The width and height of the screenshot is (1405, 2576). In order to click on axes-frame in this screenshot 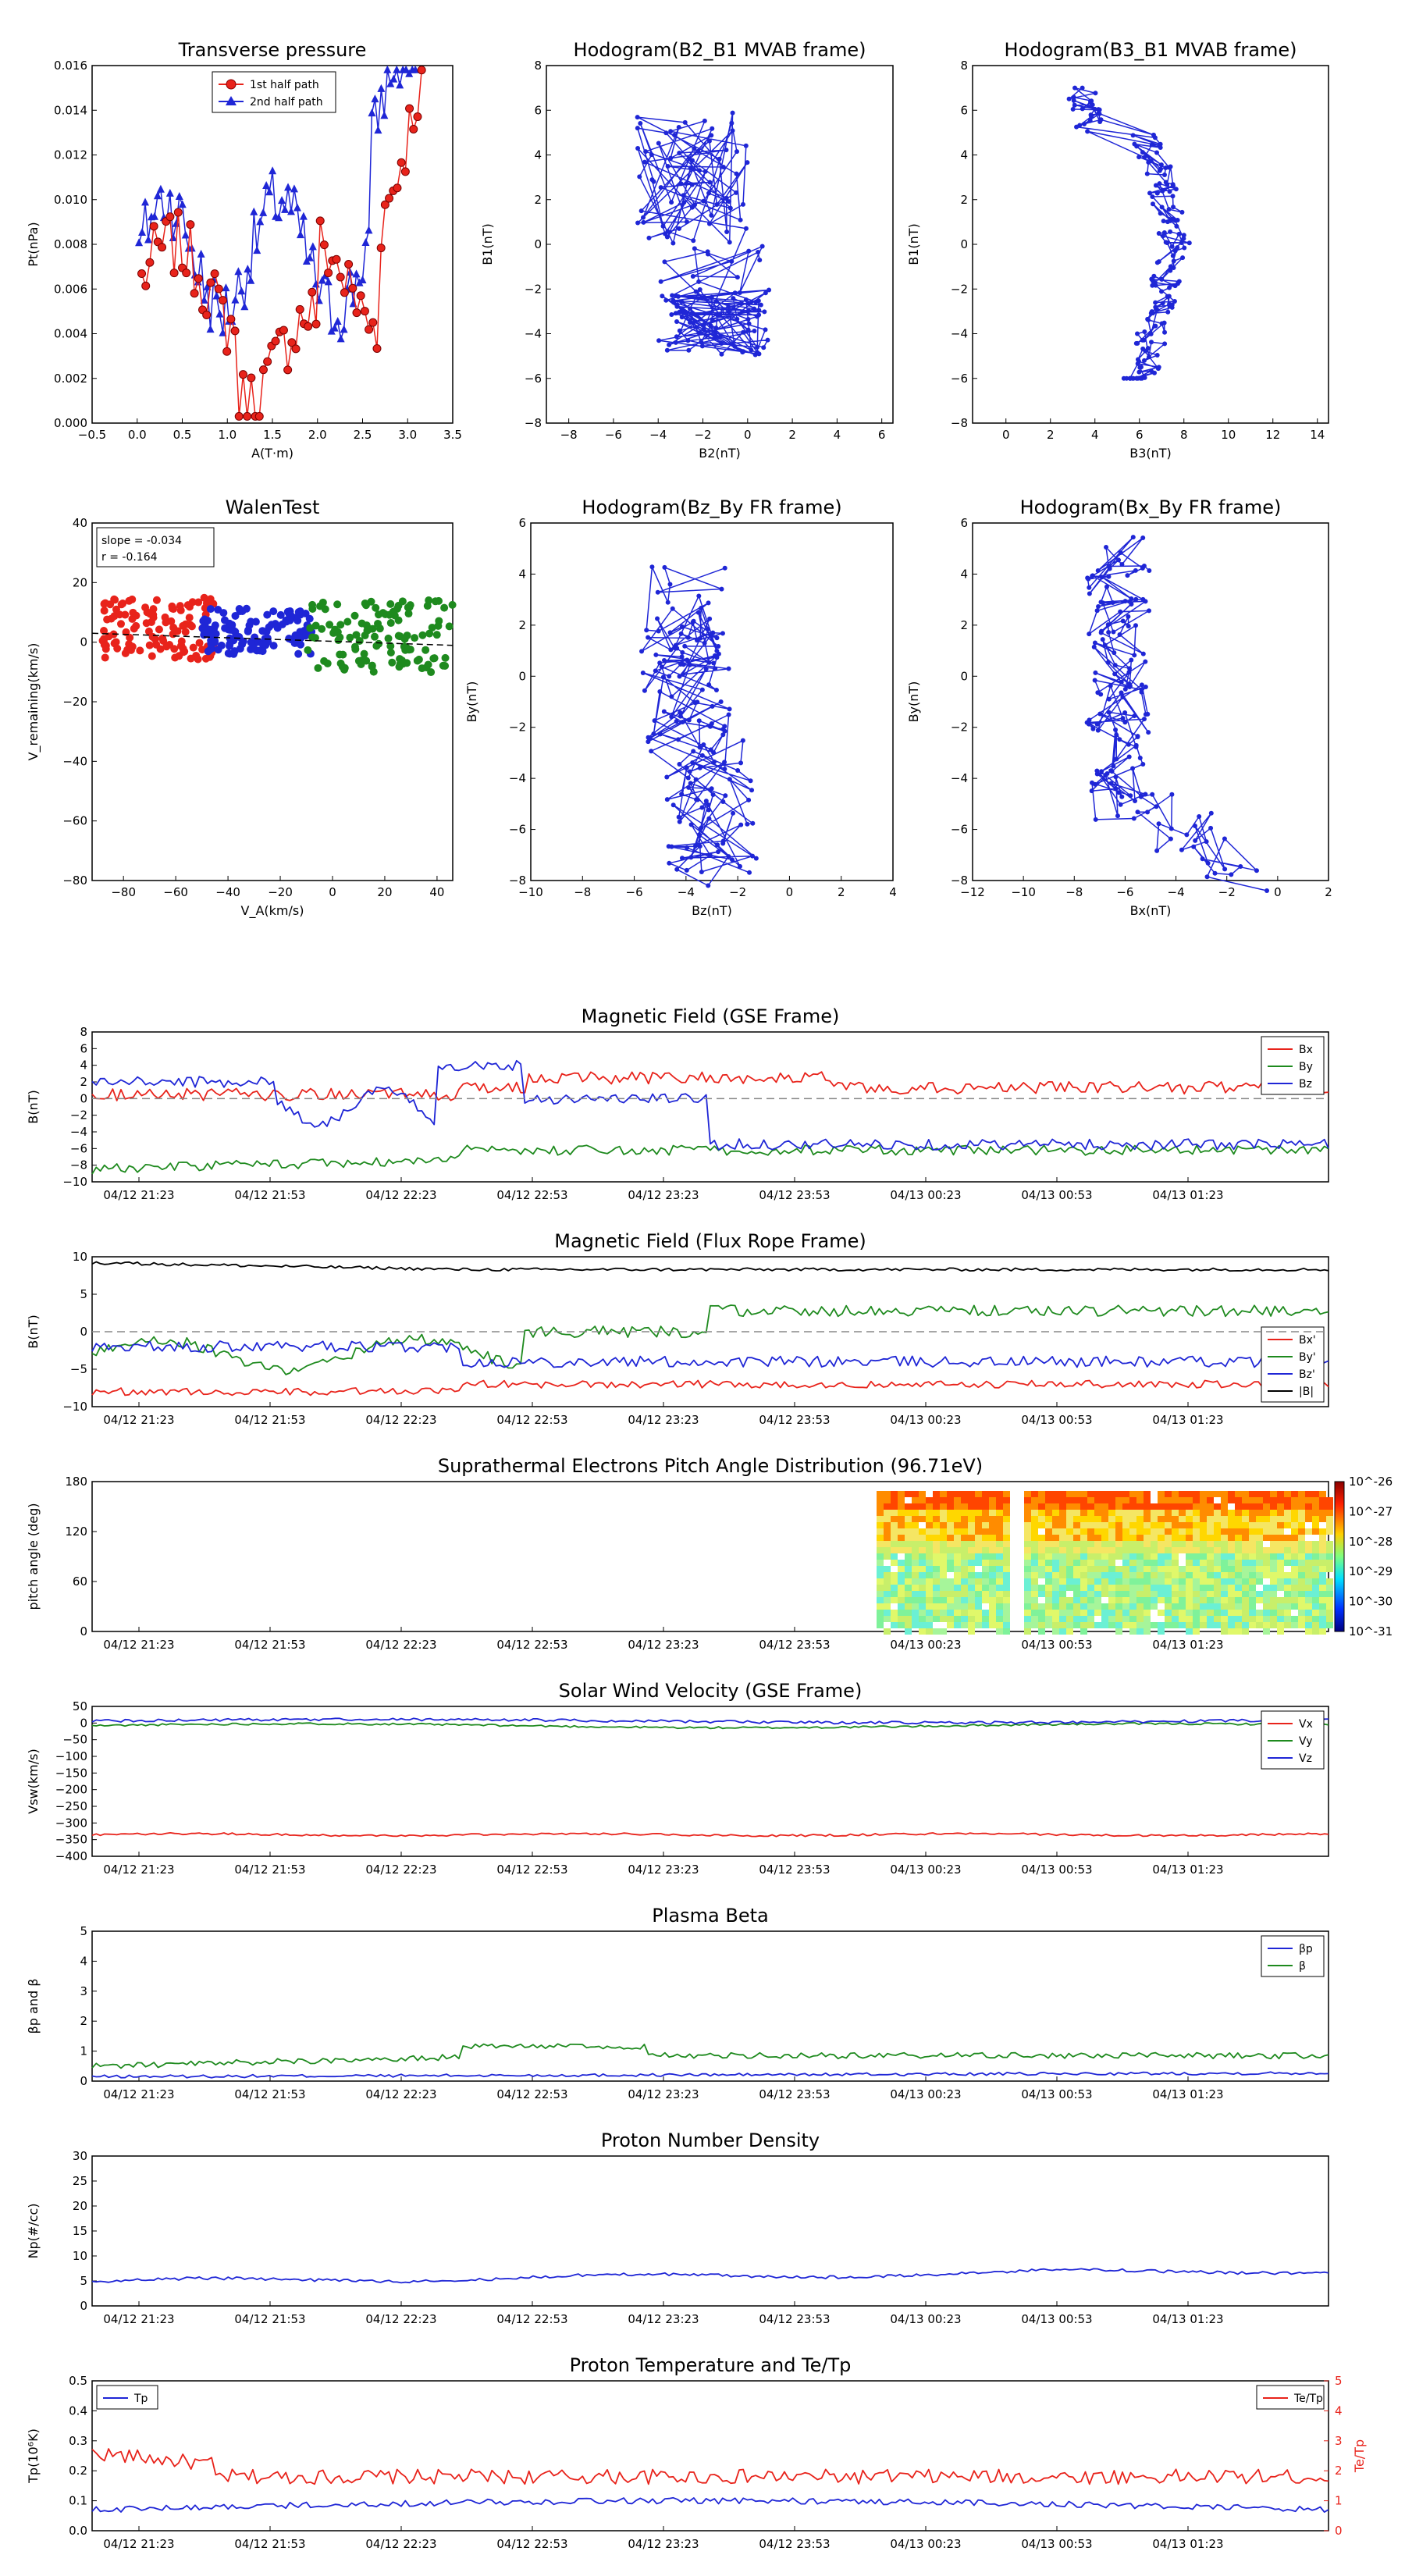, I will do `click(710, 1107)`.